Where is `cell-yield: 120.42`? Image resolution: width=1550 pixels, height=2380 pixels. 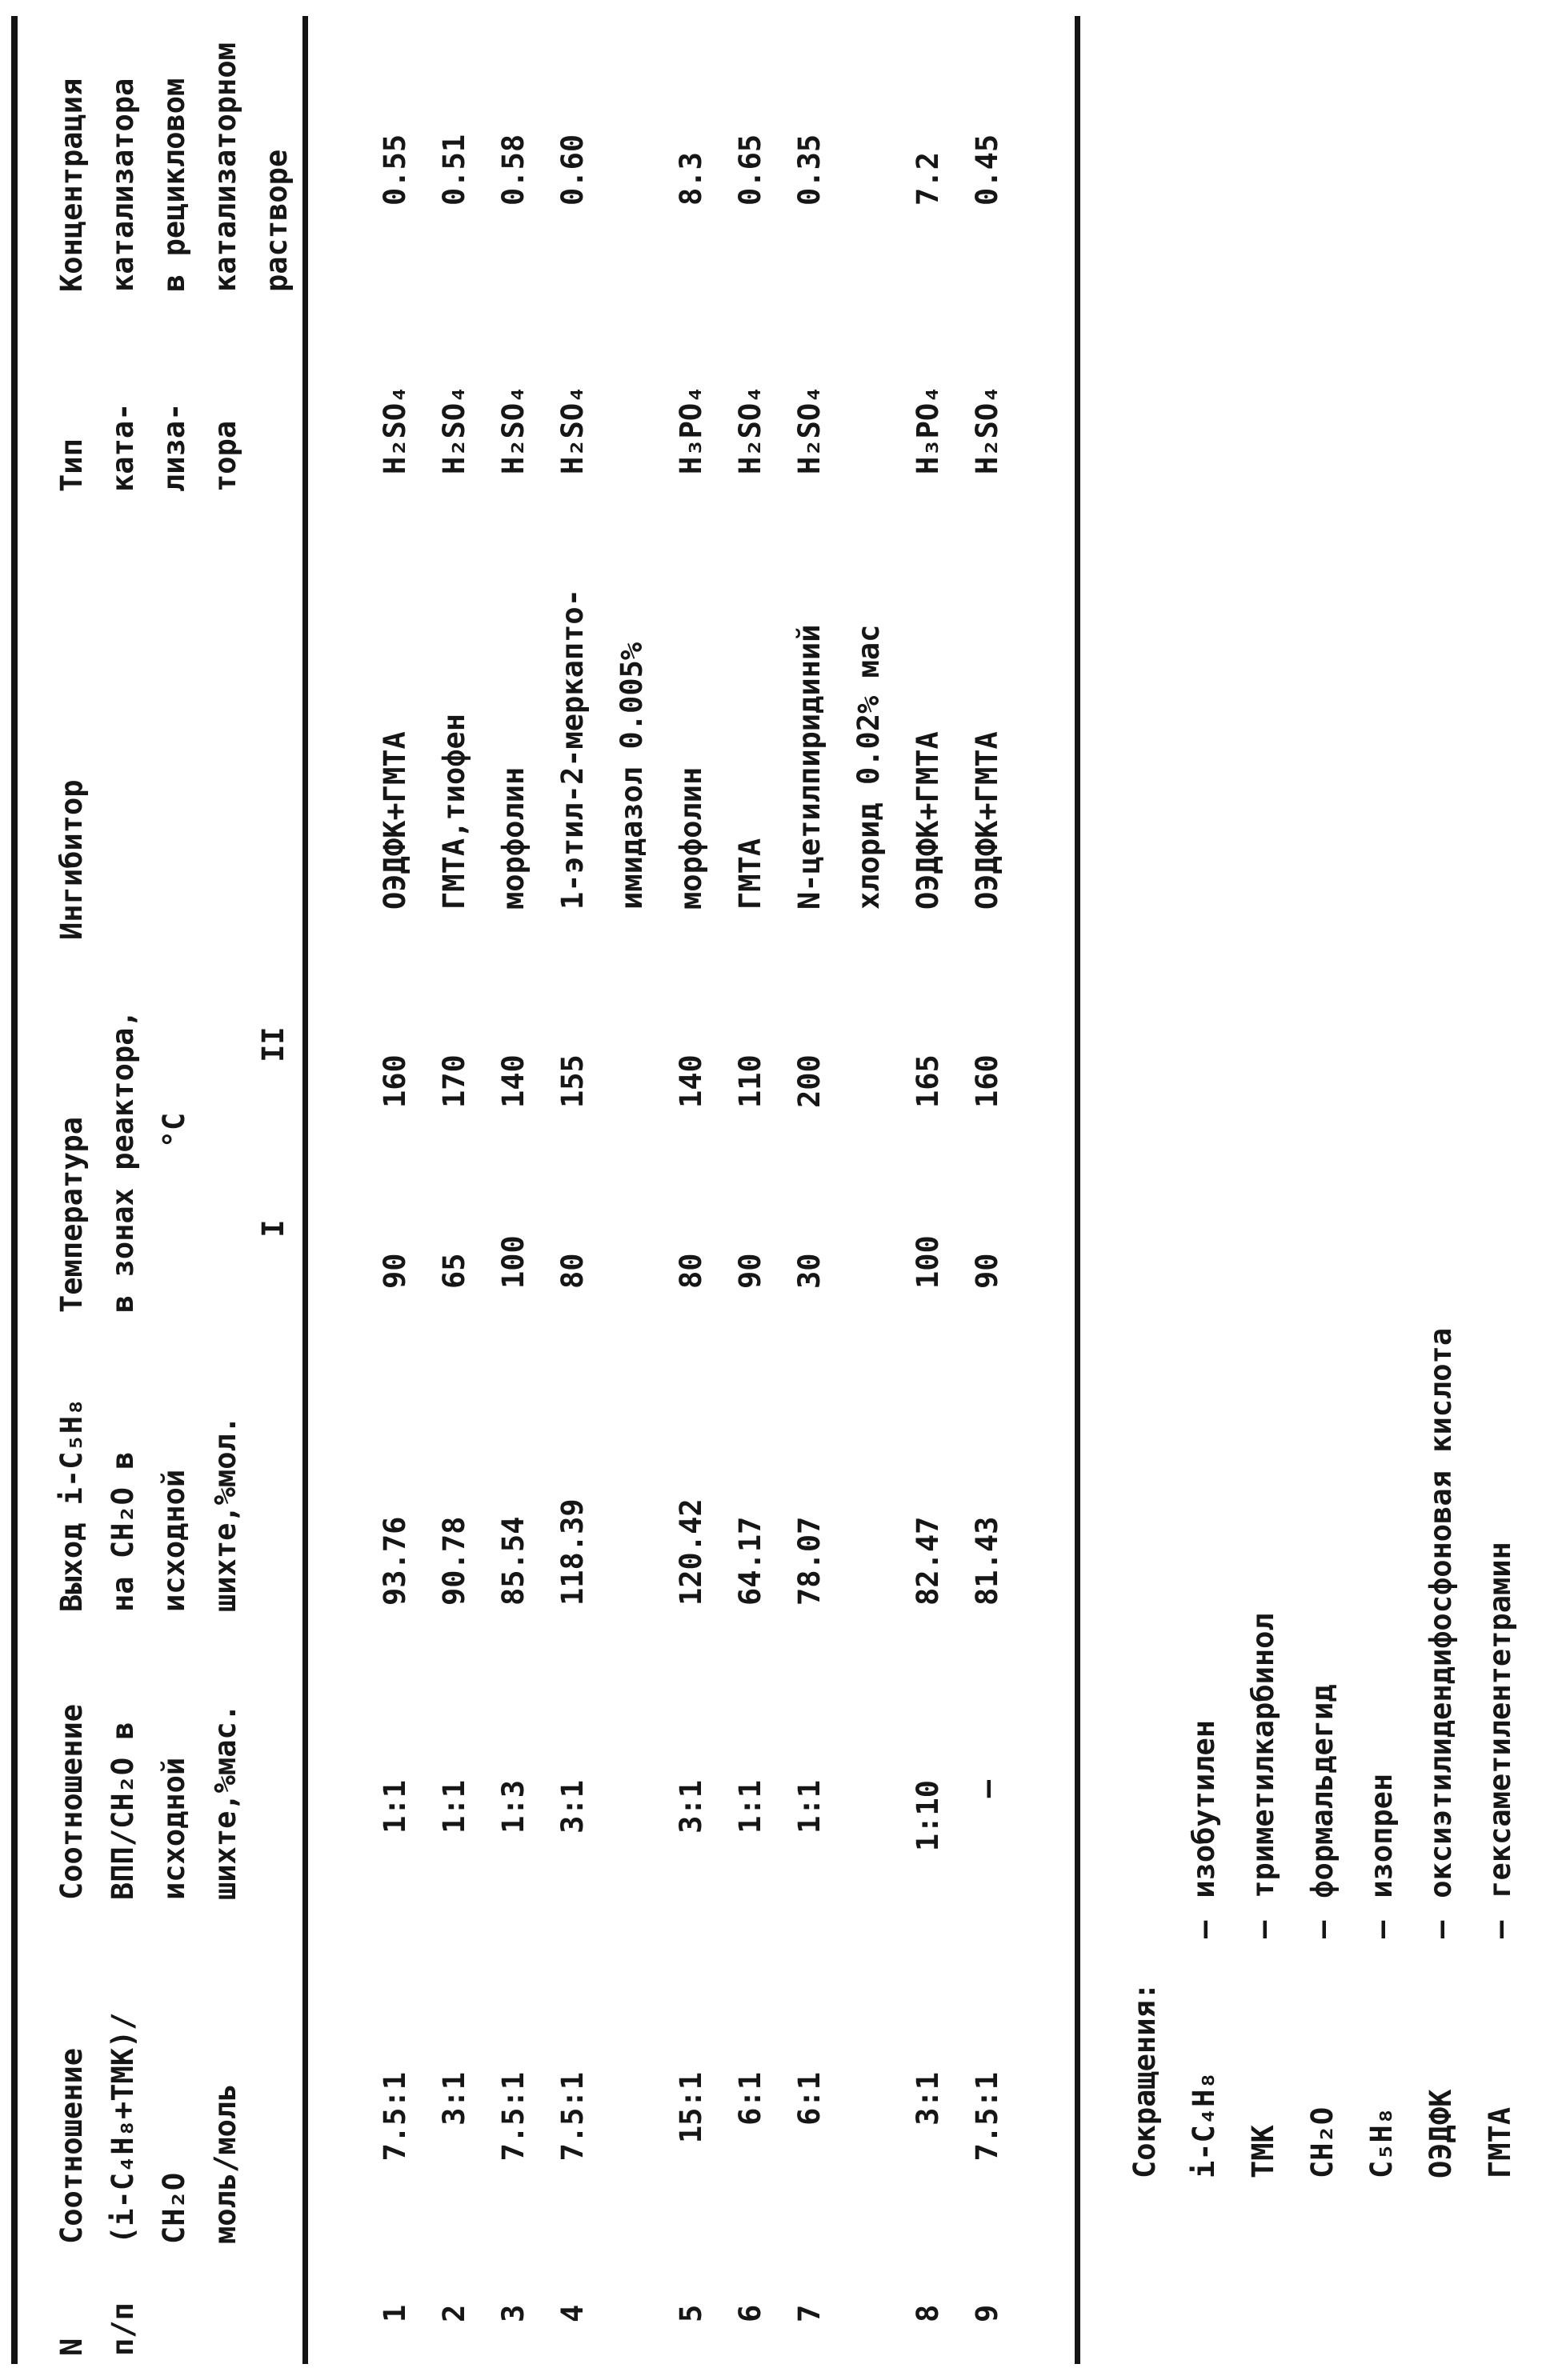
cell-yield: 120.42 is located at coordinates (691, 1552).